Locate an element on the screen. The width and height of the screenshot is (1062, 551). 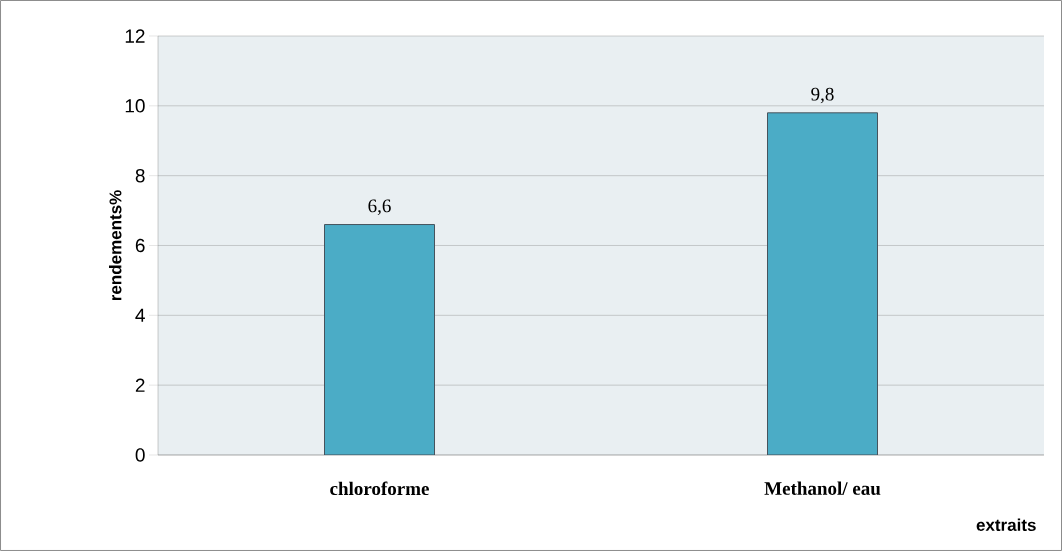
y-tick-label: 10 is located at coordinates (135, 106).